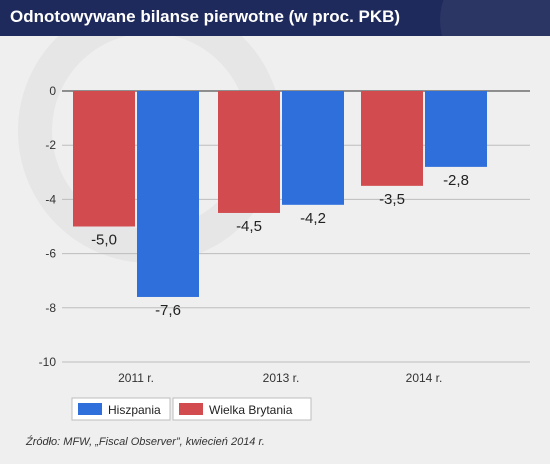 Image resolution: width=550 pixels, height=464 pixels. I want to click on x-axis: 2011 r. 2013 r. 2014 r., so click(280, 378).